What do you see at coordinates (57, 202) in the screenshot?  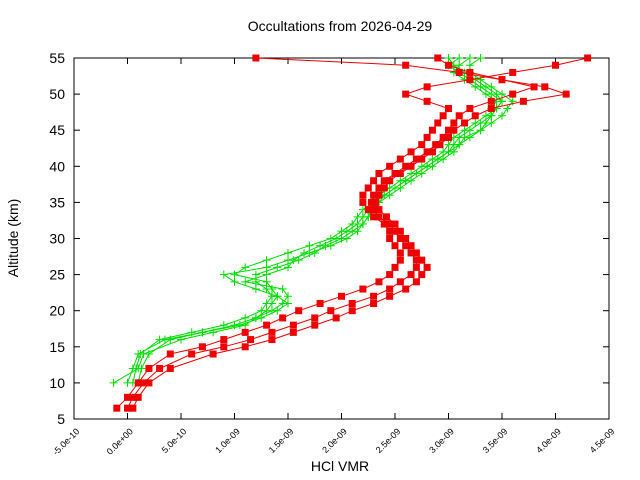 I see `y-tick-label: 35` at bounding box center [57, 202].